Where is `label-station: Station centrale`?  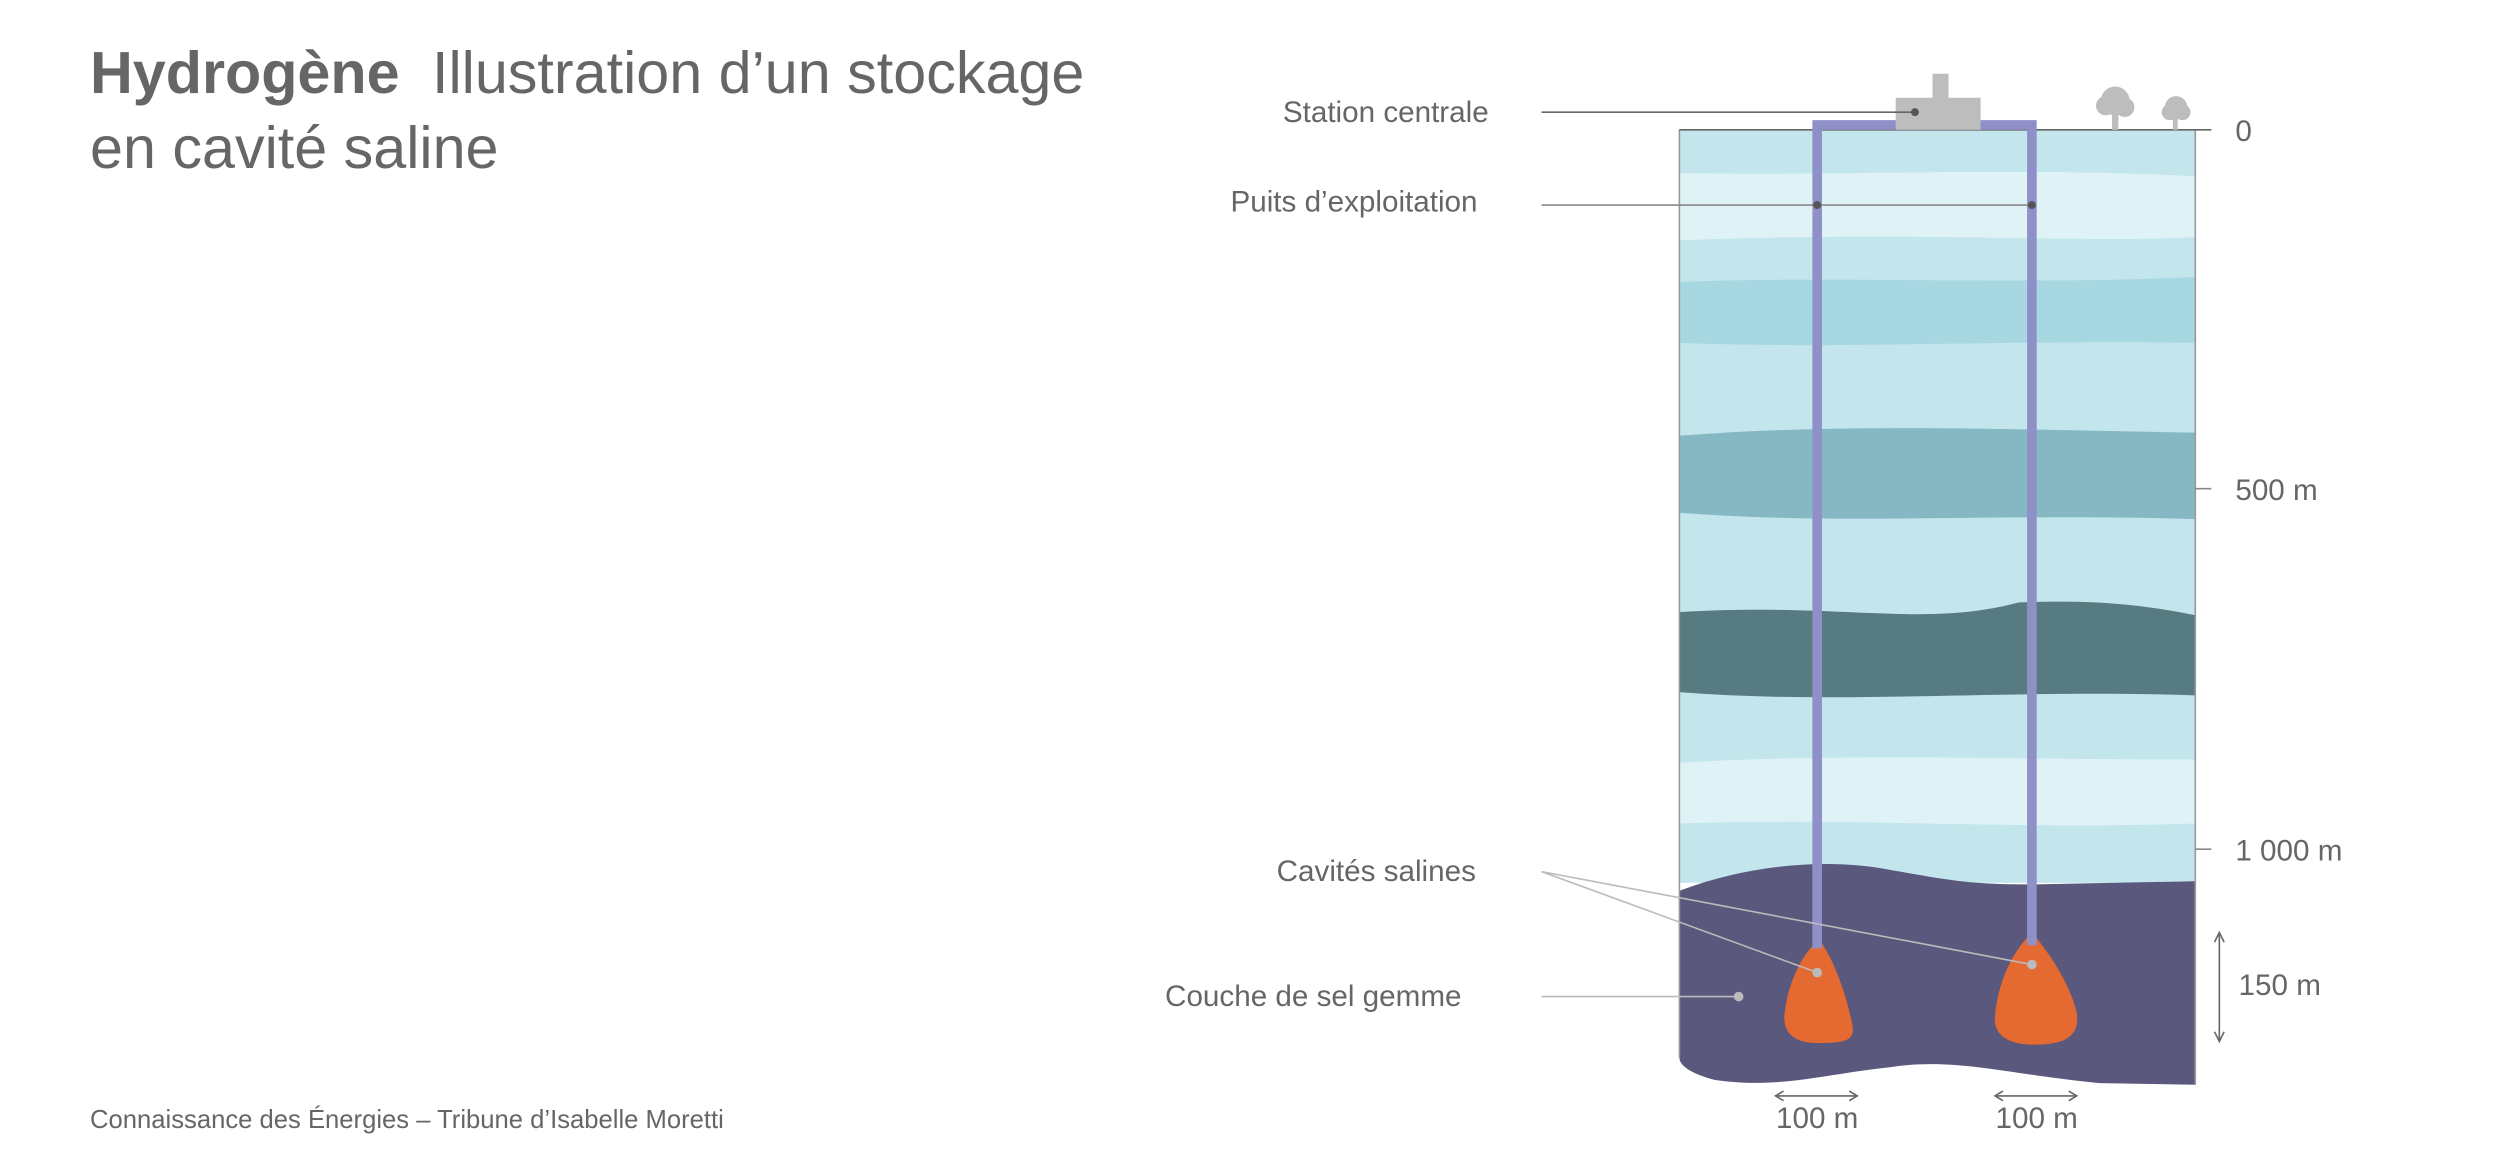
label-station: Station centrale is located at coordinates (1386, 112).